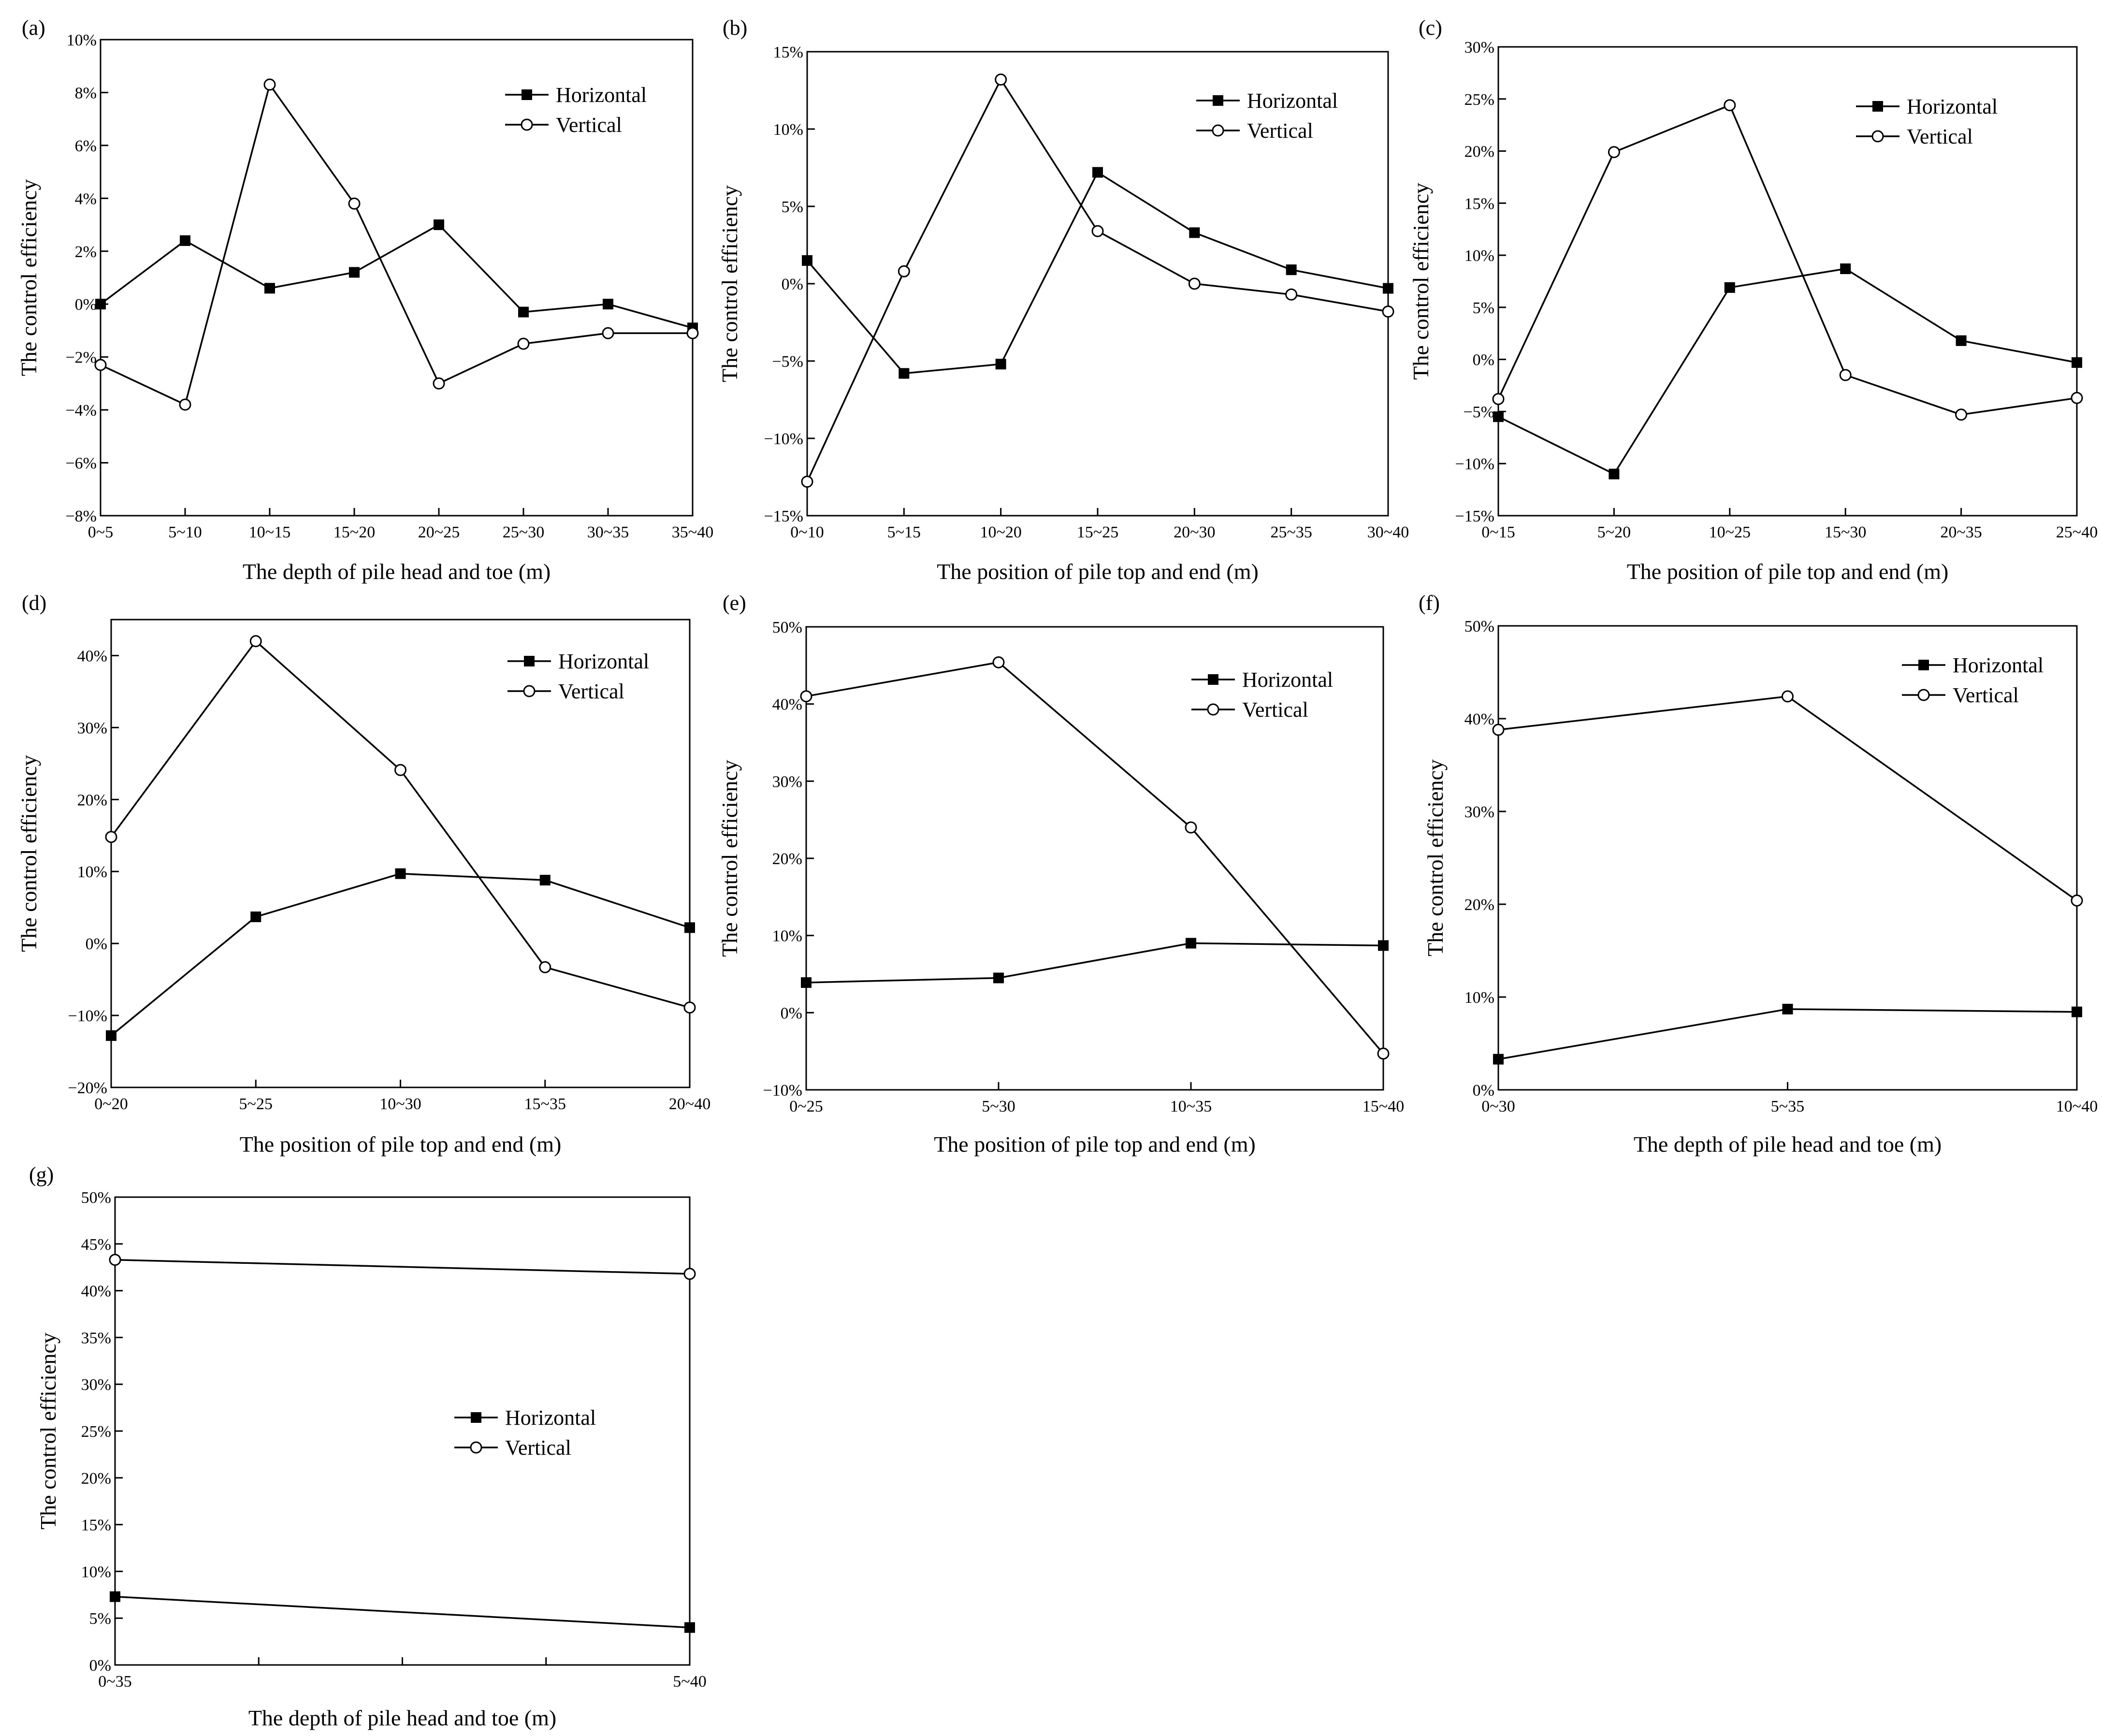  Describe the element at coordinates (88, 1088) in the screenshot. I see `y-tick-label: −20%` at that location.